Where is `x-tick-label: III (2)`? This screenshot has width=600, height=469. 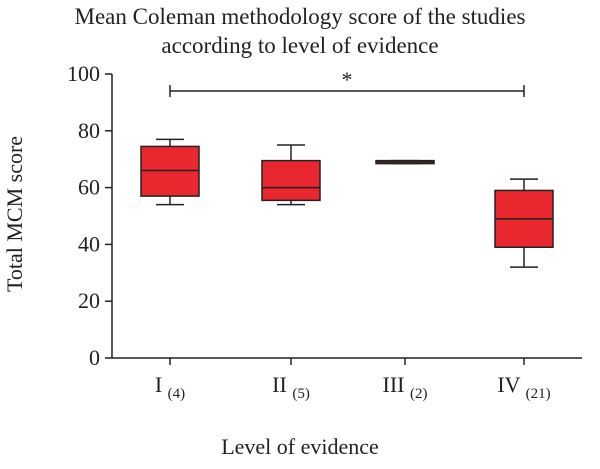
x-tick-label: III (2) is located at coordinates (405, 387).